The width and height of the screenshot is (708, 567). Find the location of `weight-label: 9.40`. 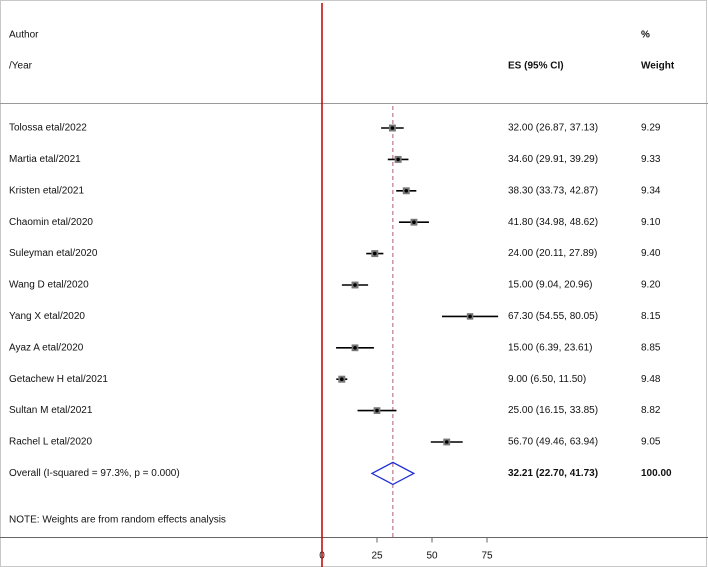

weight-label: 9.40 is located at coordinates (651, 253).